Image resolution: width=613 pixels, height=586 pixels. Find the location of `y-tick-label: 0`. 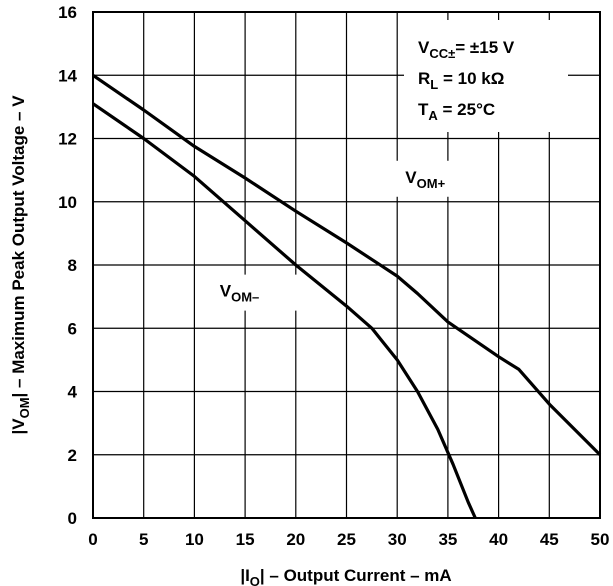

y-tick-label: 0 is located at coordinates (72, 518).